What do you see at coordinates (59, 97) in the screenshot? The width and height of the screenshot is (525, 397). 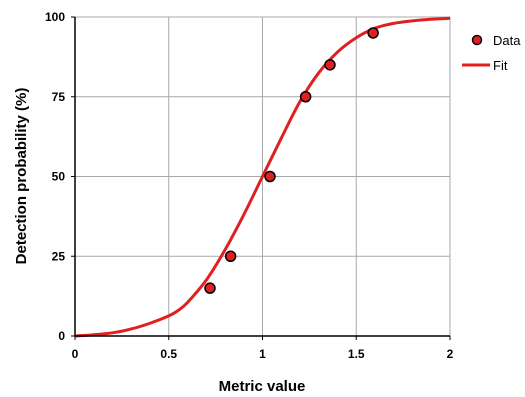 I see `y-tick-label: 75` at bounding box center [59, 97].